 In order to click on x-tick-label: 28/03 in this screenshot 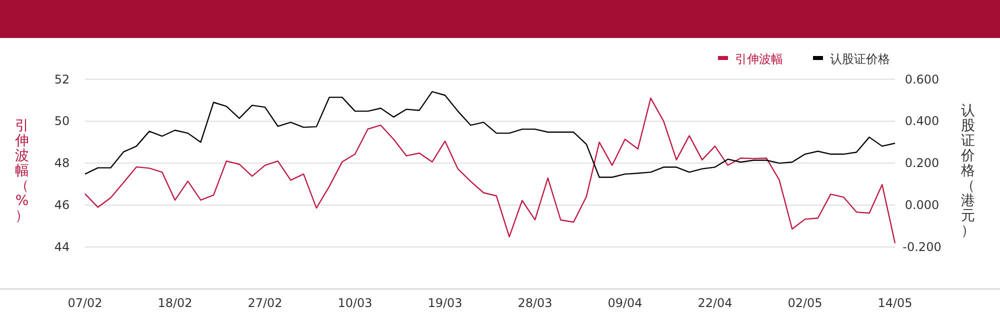, I will do `click(535, 303)`.